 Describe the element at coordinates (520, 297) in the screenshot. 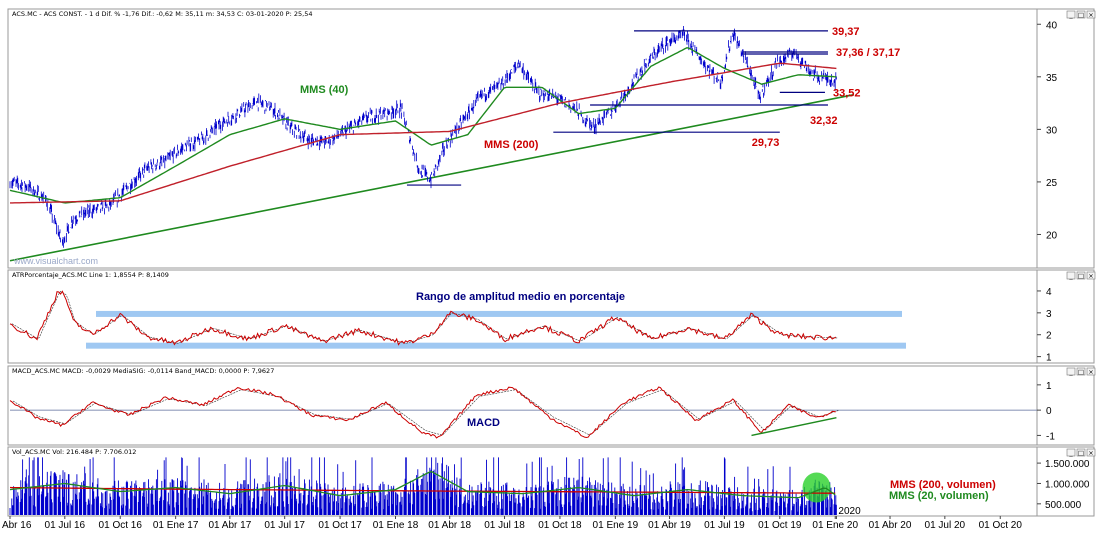

I see `atr-title: Rango de amplitud medio en porcentaje` at that location.